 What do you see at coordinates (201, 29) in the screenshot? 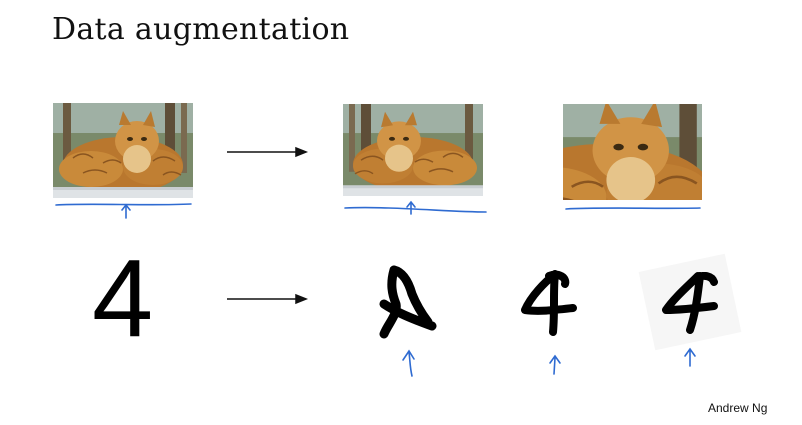
I see `slide-title: Data augmentation` at bounding box center [201, 29].